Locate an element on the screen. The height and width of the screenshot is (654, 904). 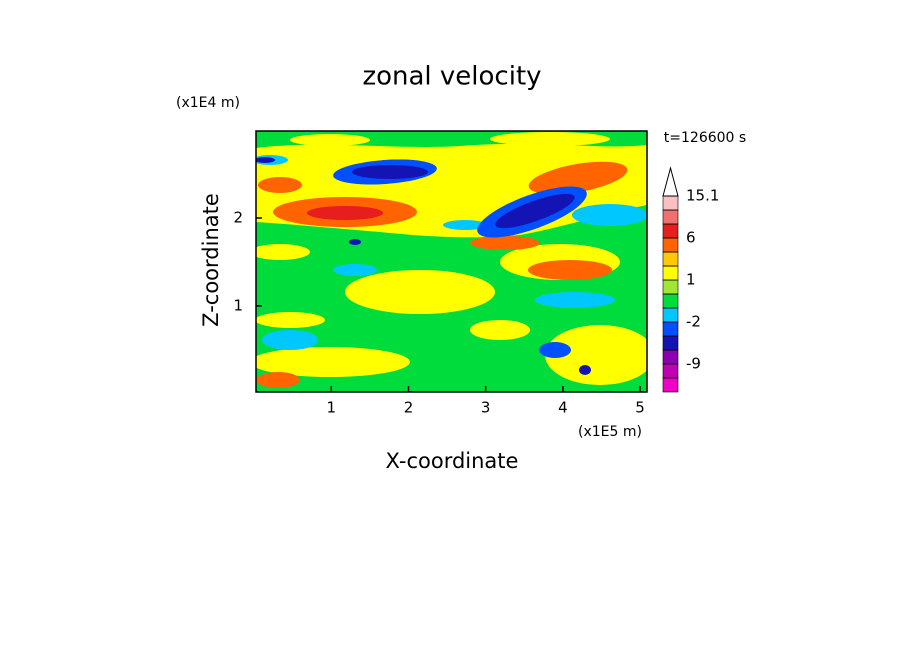
x-tick-label: 2 is located at coordinates (409, 408).